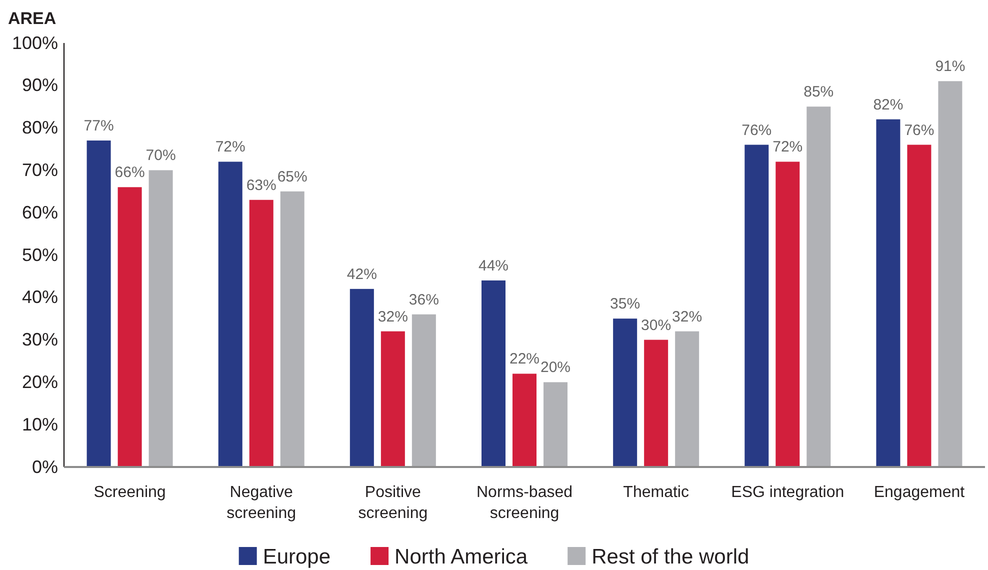 This screenshot has width=988, height=570. What do you see at coordinates (130, 492) in the screenshot?
I see `x-tick-label: Screening` at bounding box center [130, 492].